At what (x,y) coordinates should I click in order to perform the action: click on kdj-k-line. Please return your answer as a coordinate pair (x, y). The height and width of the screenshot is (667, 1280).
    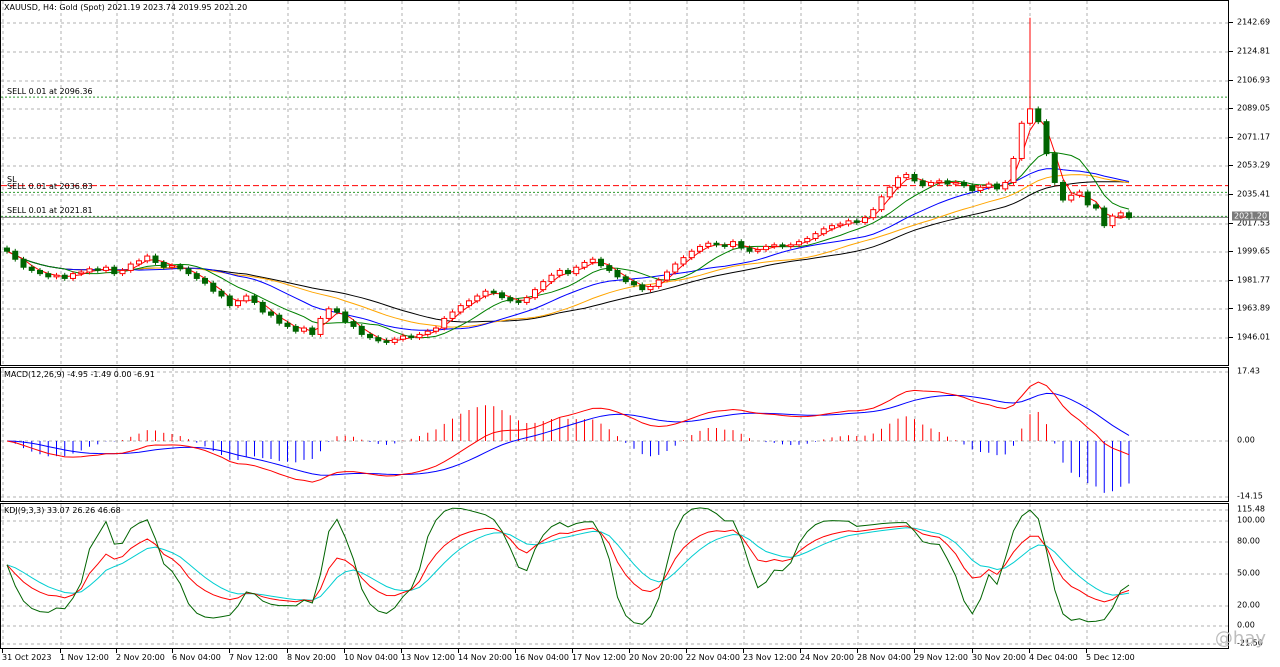
    Looking at the image, I should click on (568, 564).